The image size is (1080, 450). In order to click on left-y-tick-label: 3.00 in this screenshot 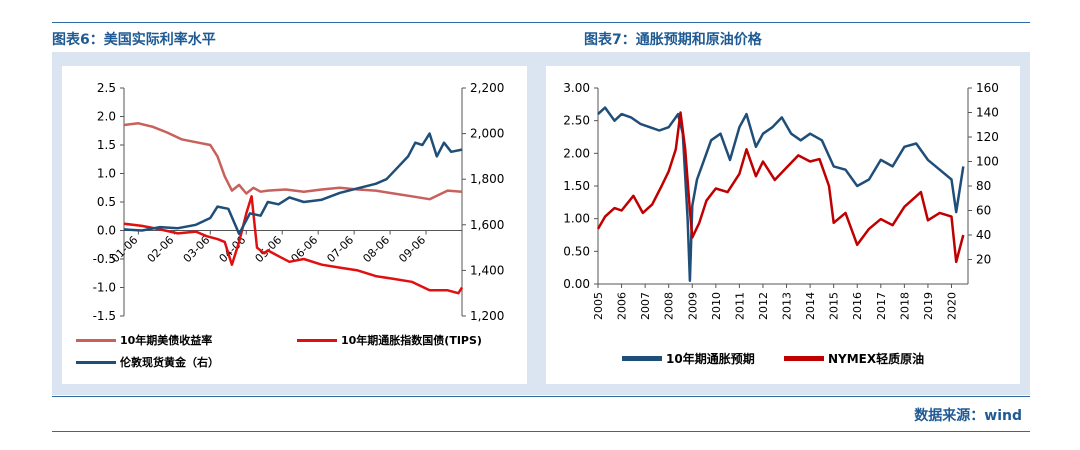, I will do `click(576, 88)`.